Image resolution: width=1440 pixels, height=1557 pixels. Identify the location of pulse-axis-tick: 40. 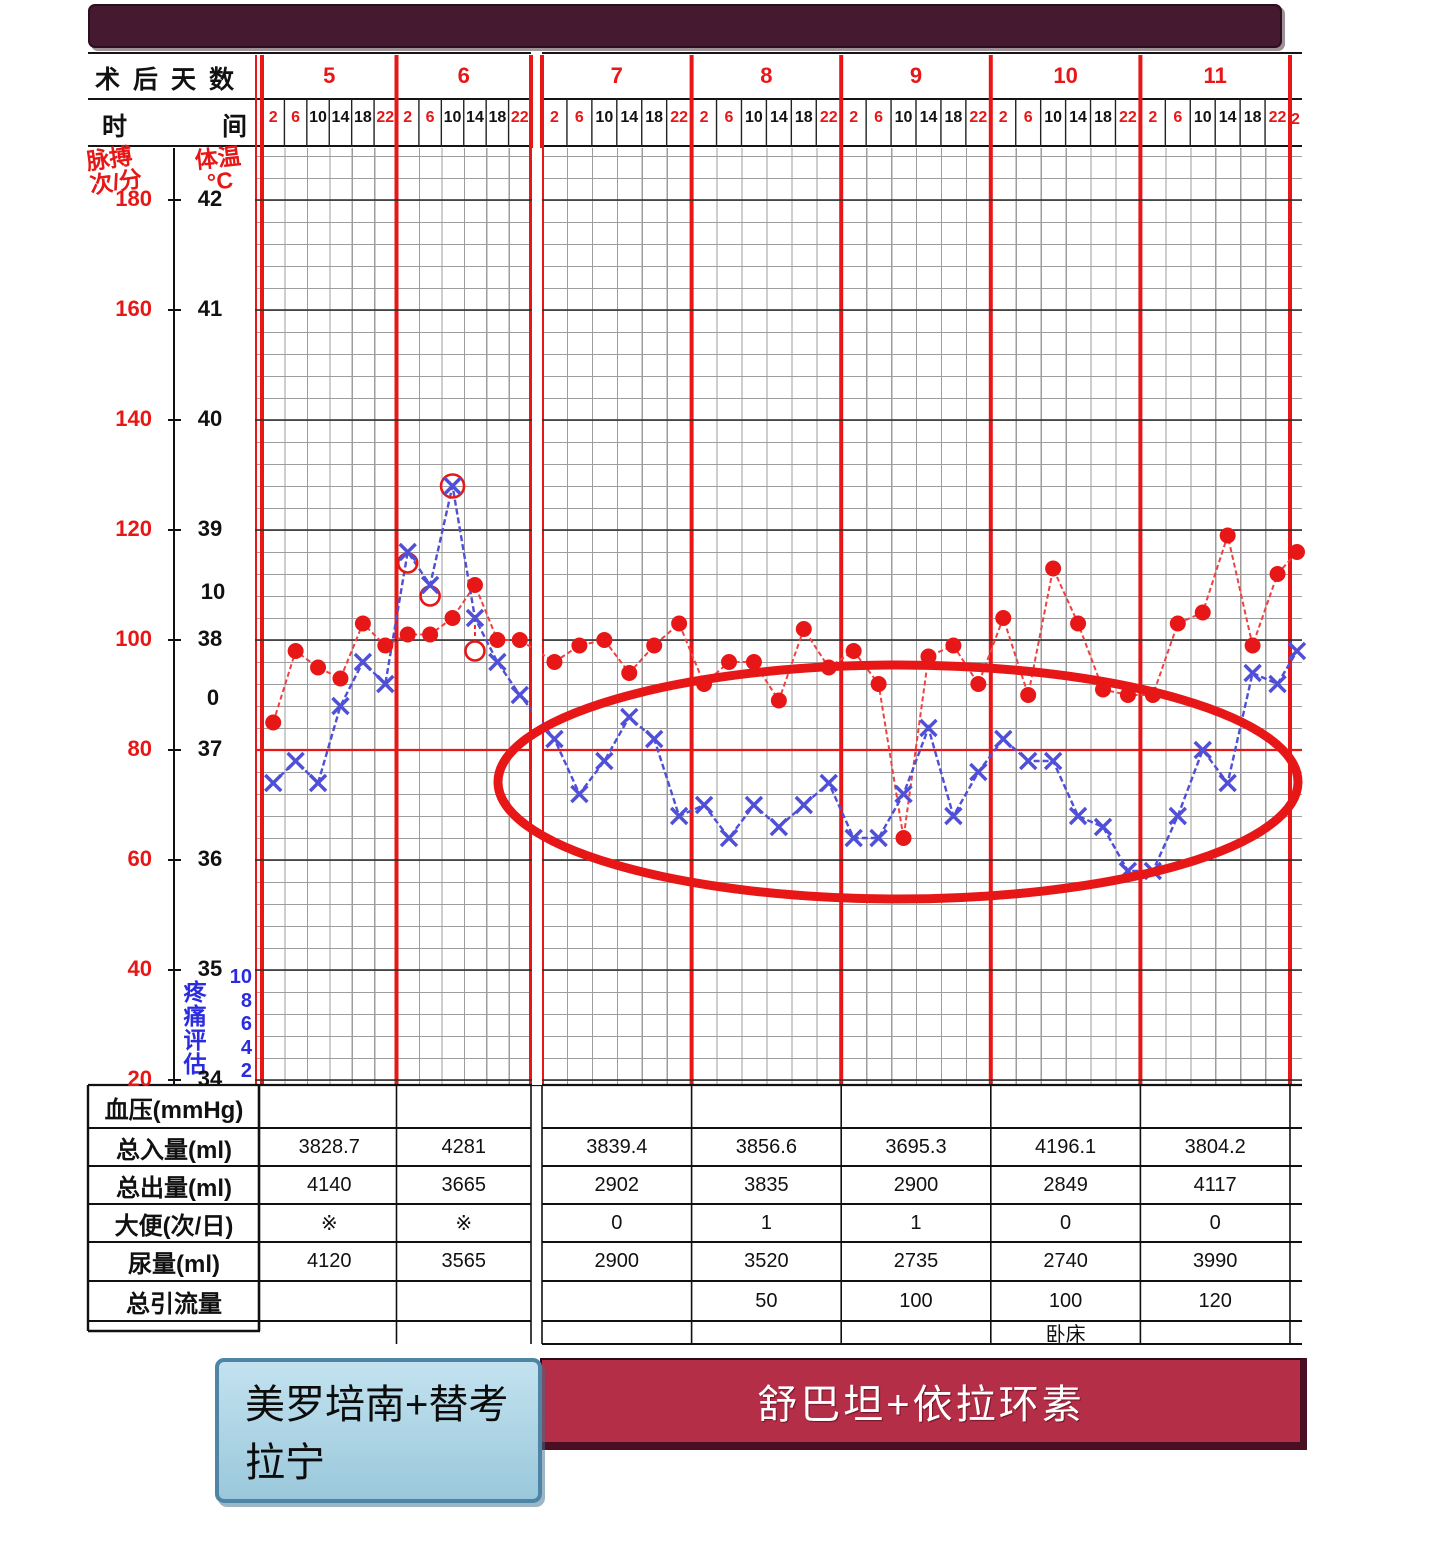
(139, 968).